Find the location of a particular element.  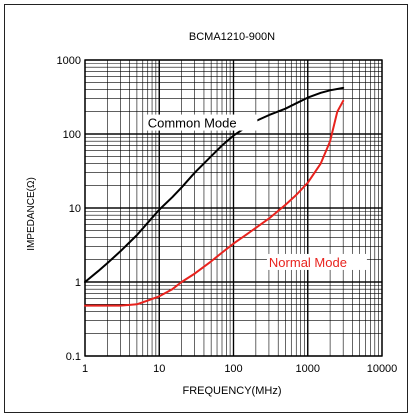

common-mode-label-bg is located at coordinates (201, 122).